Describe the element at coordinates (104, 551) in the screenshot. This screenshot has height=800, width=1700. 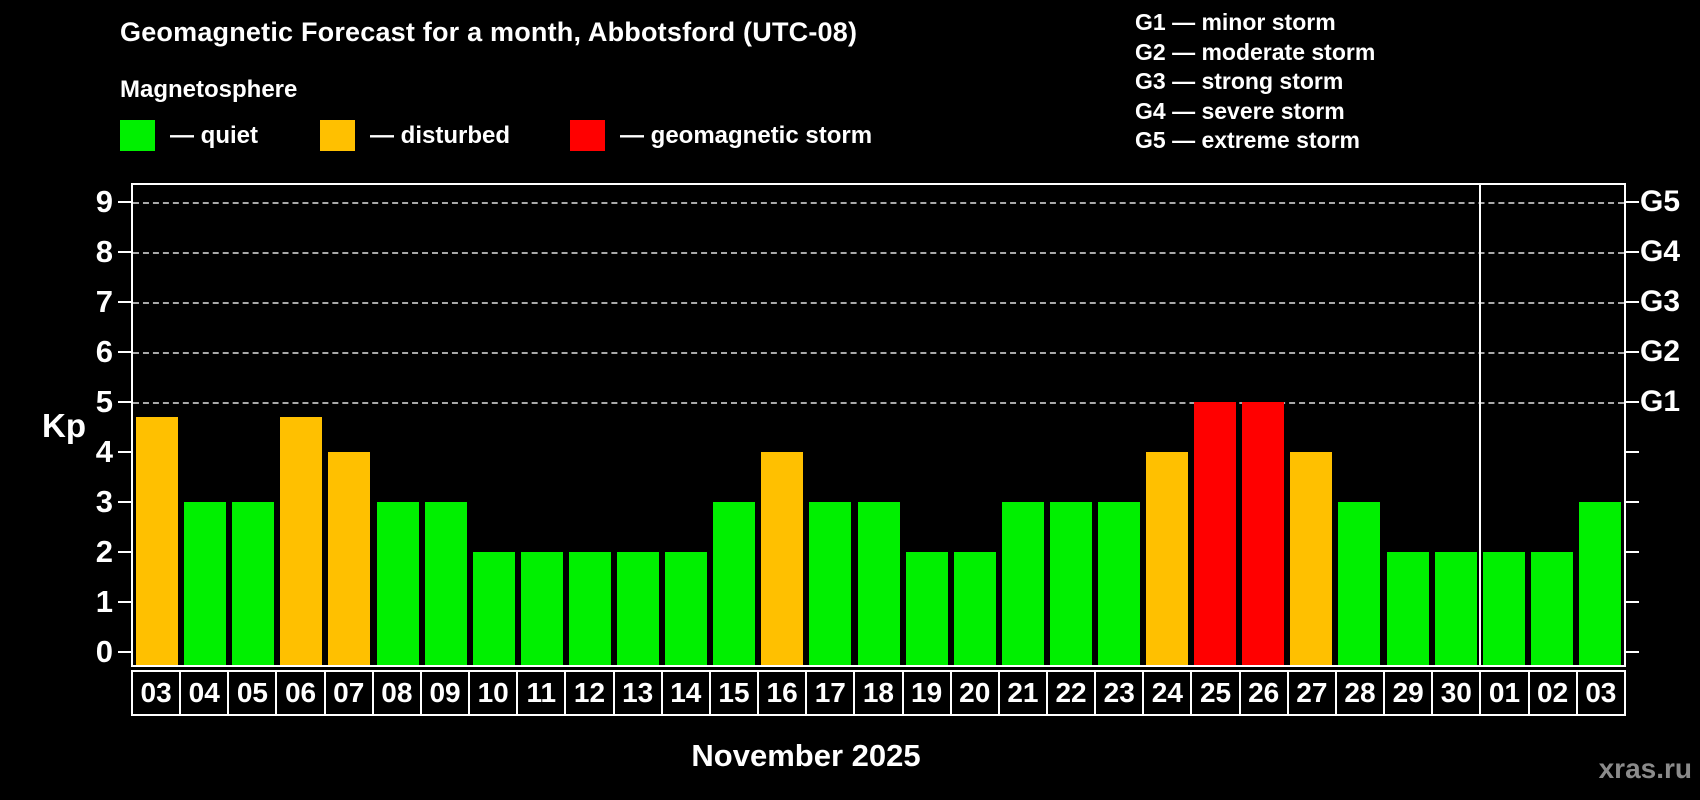
I see `y-tick-label-2: 2` at that location.